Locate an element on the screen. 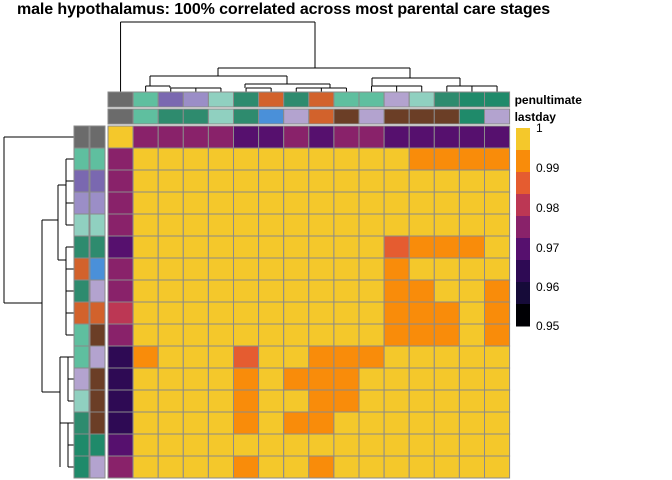  row-annotations is located at coordinates (89, 302).